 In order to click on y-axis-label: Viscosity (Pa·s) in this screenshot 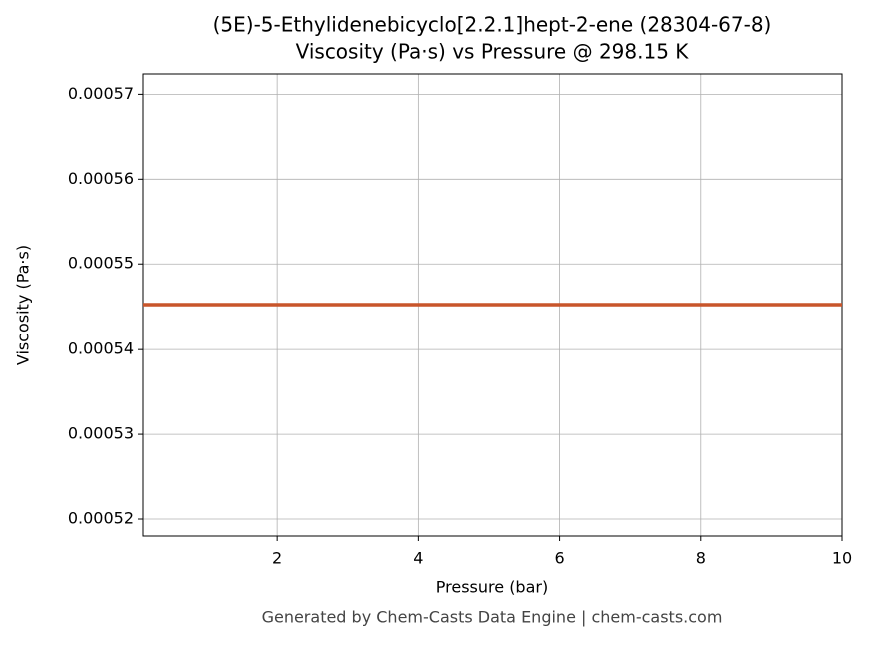, I will do `click(23, 305)`.